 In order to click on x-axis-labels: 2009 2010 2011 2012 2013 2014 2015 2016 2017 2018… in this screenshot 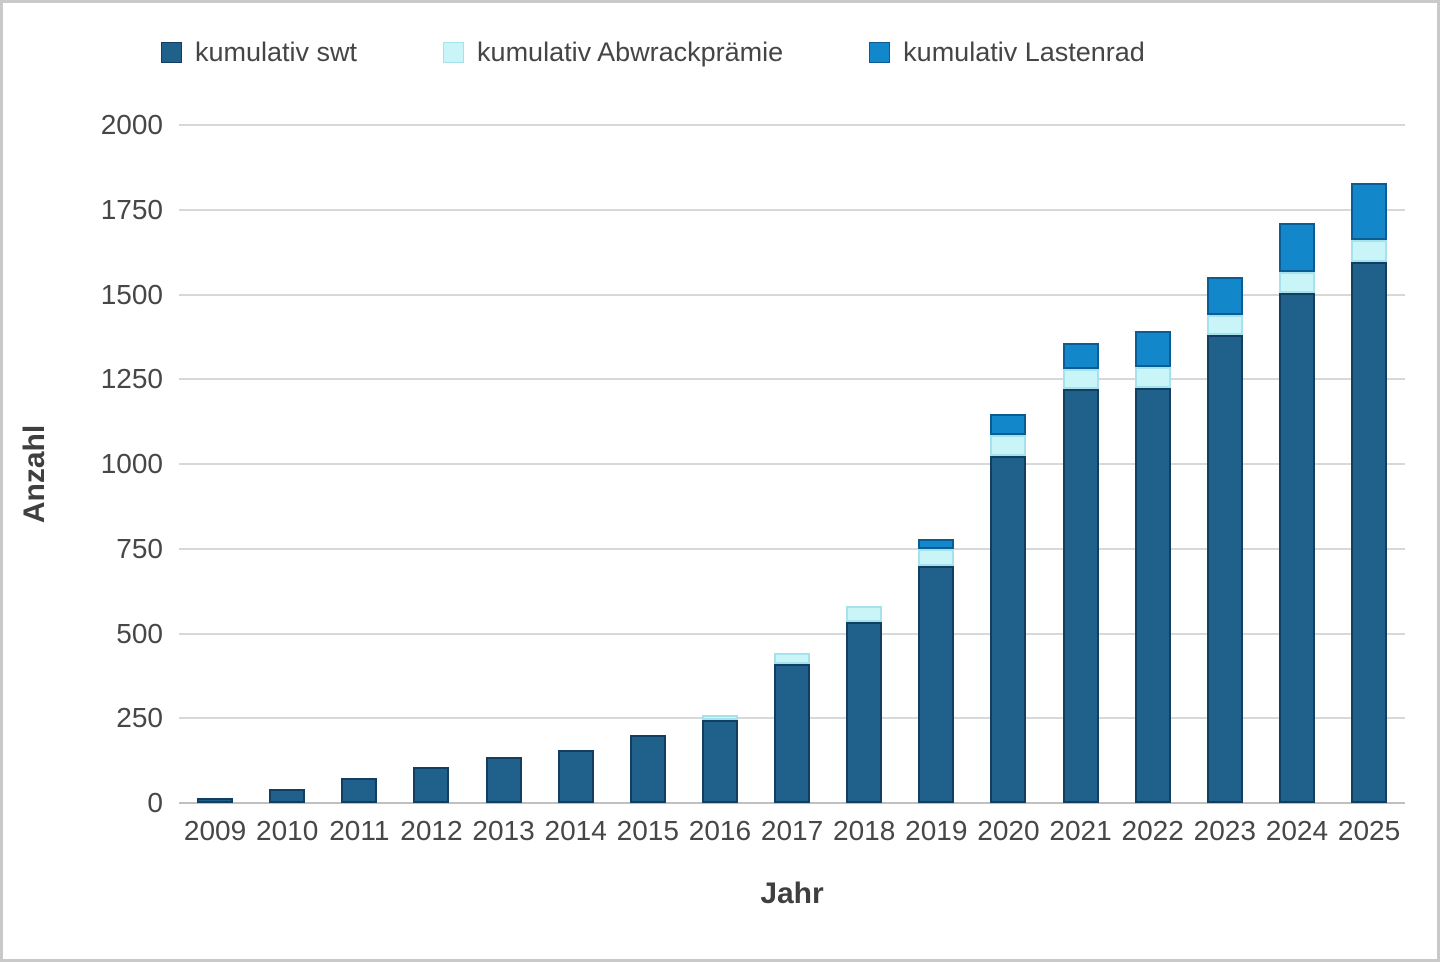, I will do `click(792, 831)`.